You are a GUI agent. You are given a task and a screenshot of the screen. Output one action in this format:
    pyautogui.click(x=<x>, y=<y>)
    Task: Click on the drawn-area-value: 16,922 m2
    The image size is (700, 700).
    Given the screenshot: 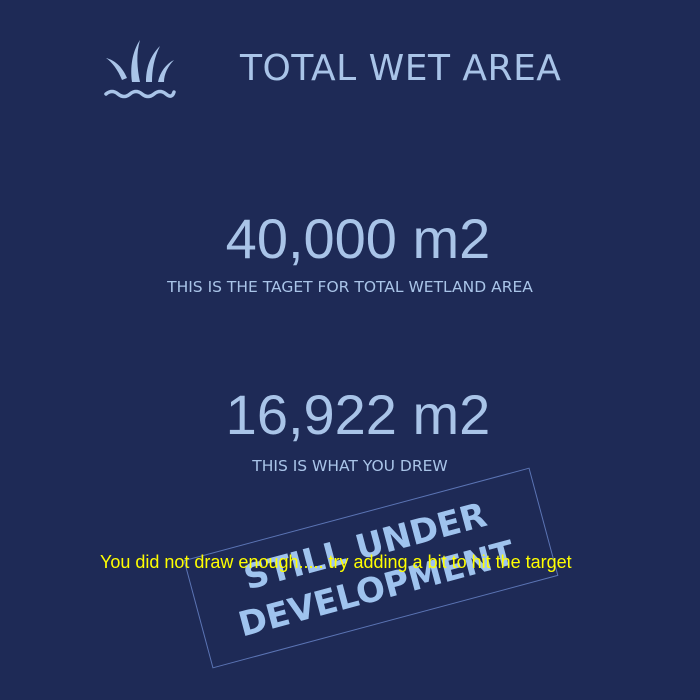 What is the action you would take?
    pyautogui.click(x=358, y=414)
    